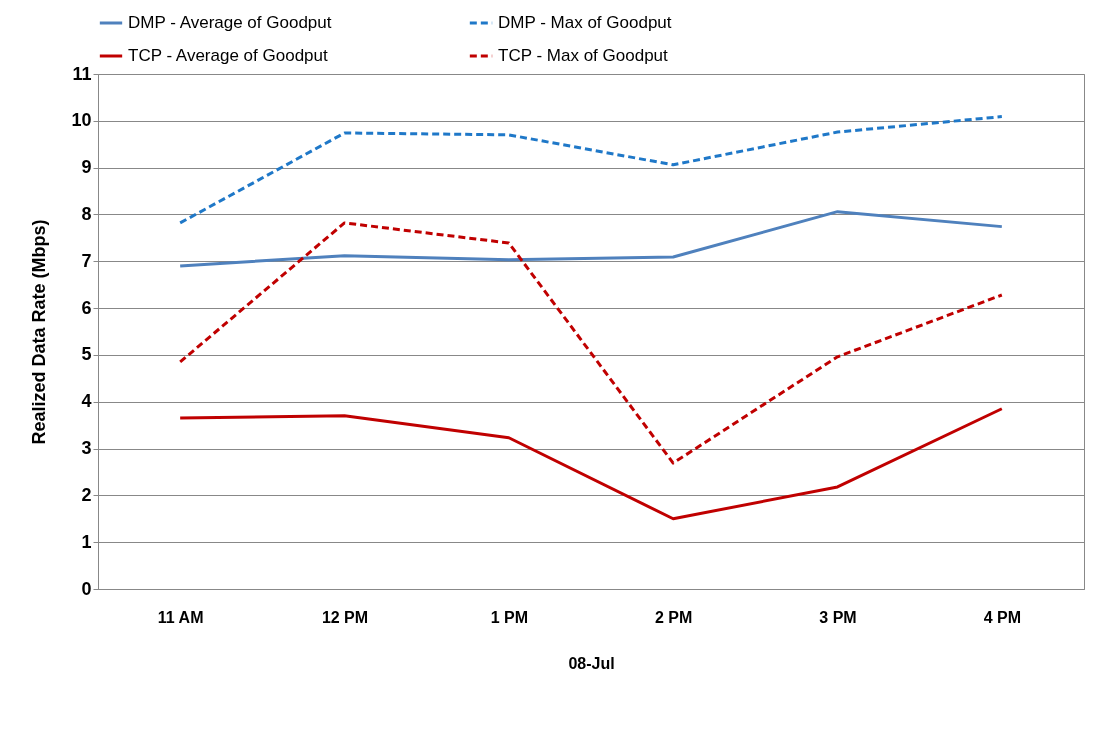 The image size is (1108, 736). What do you see at coordinates (86, 354) in the screenshot?
I see `y-tick-label: 5` at bounding box center [86, 354].